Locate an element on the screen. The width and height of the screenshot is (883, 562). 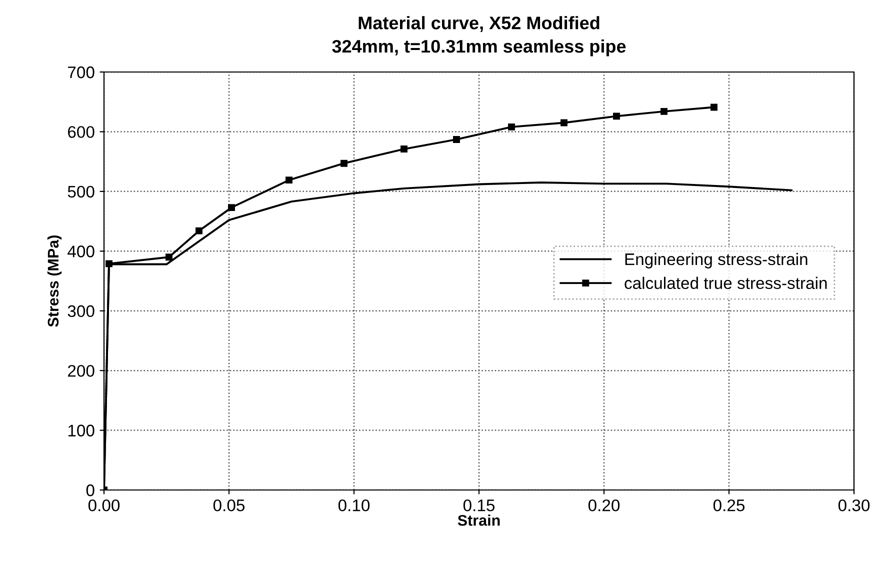
y-tick-label: 300 is located at coordinates (81, 311).